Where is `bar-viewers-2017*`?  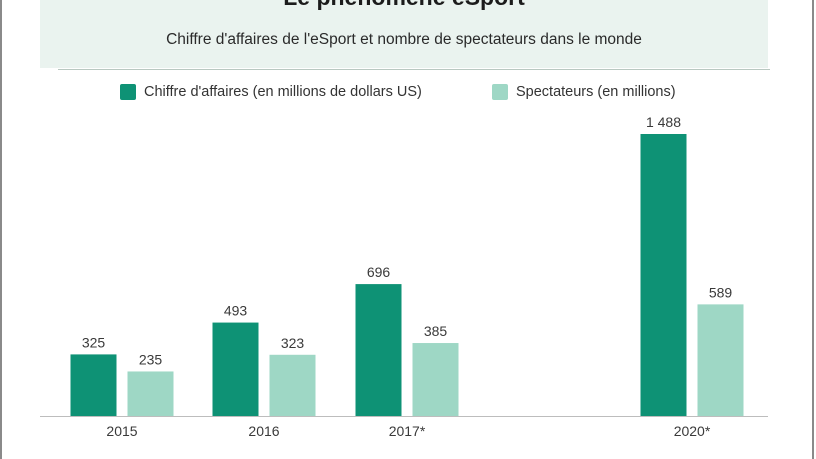
bar-viewers-2017* is located at coordinates (435, 379).